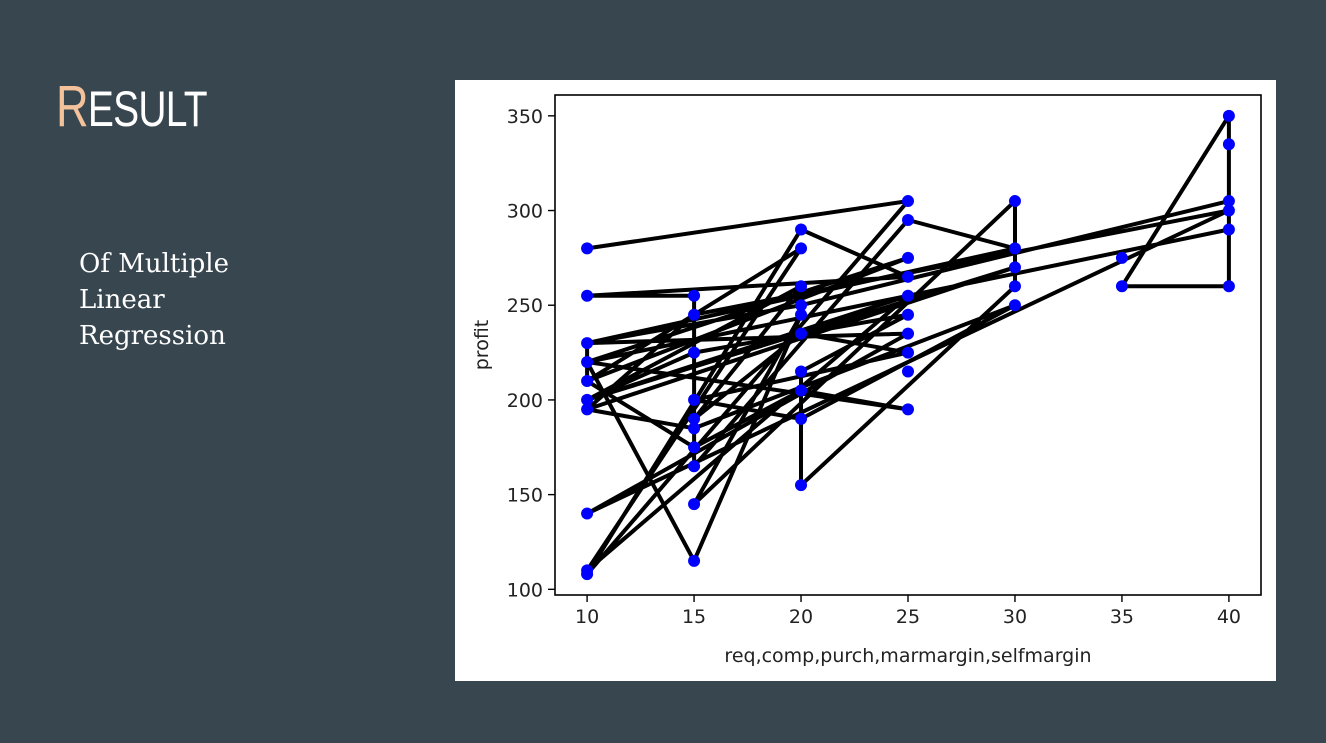 The image size is (1326, 743). I want to click on y-tick-label: 200, so click(525, 401).